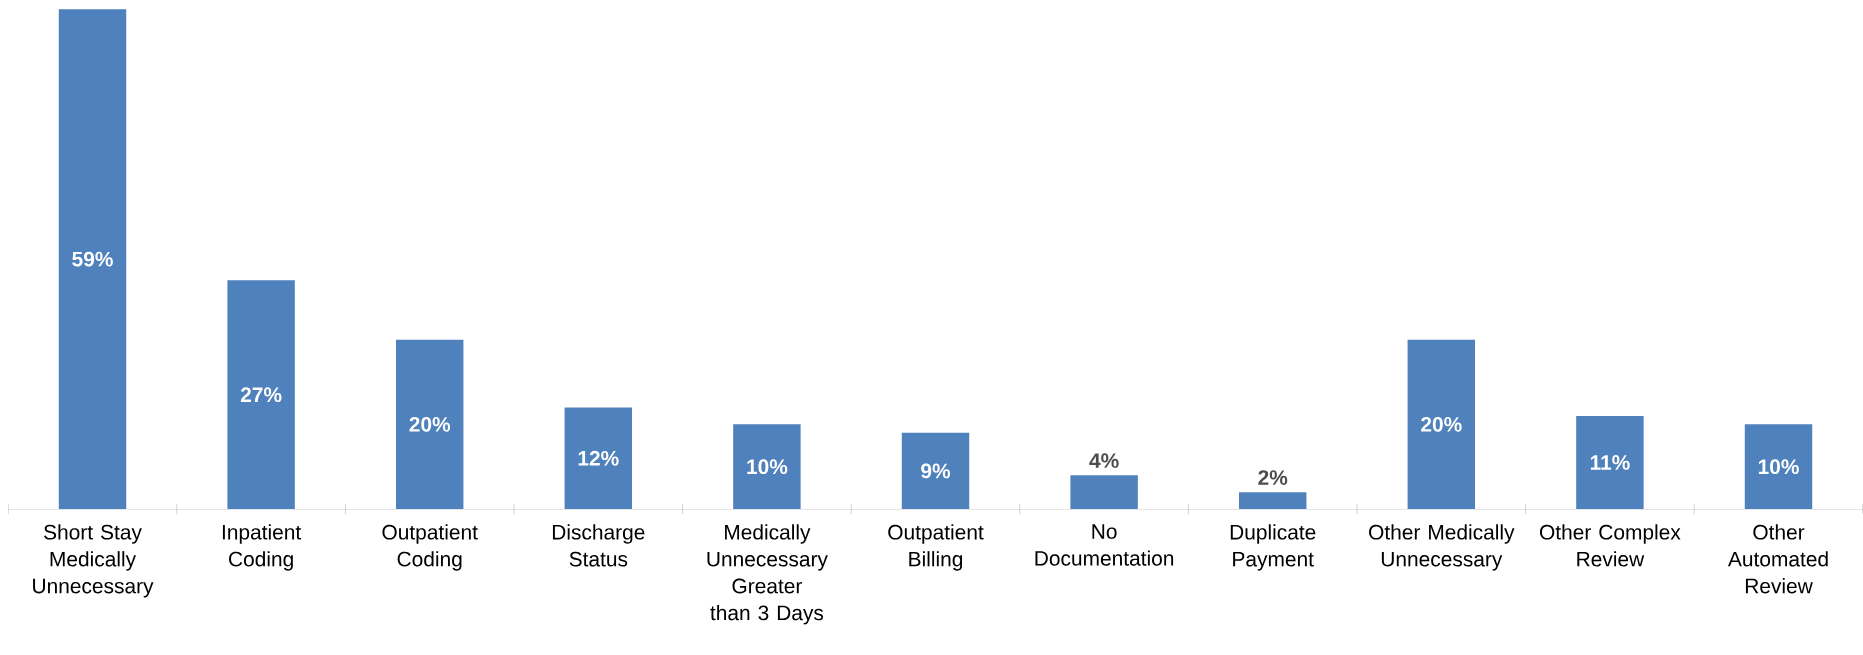 The height and width of the screenshot is (655, 1863). I want to click on x-tick-label: Other Complex Review, so click(1610, 545).